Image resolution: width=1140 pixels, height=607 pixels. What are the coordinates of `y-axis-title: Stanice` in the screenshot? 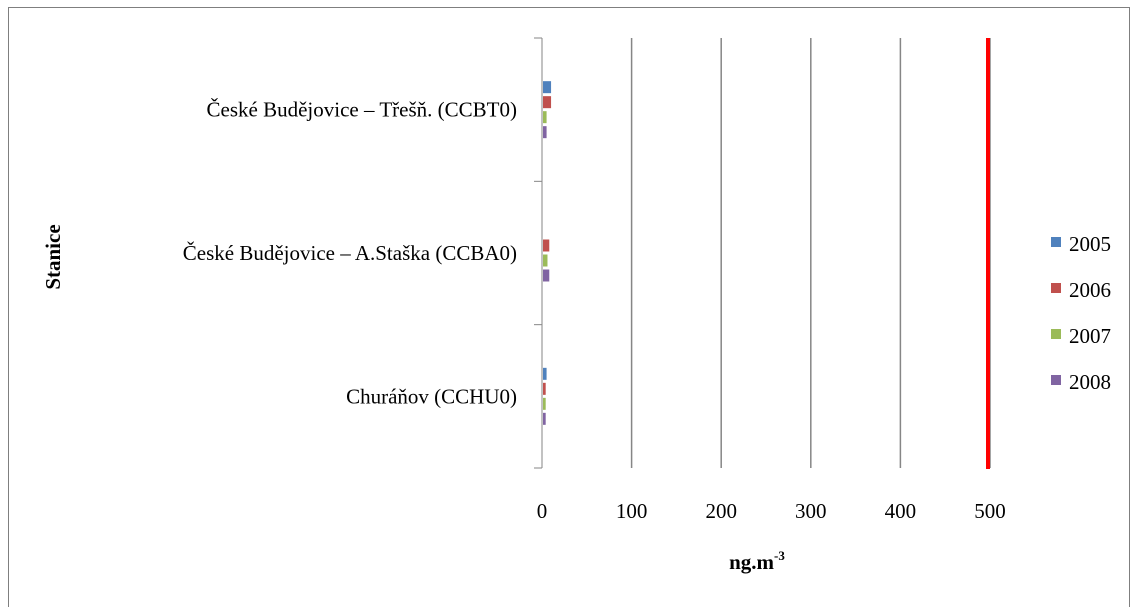 It's located at (53, 256).